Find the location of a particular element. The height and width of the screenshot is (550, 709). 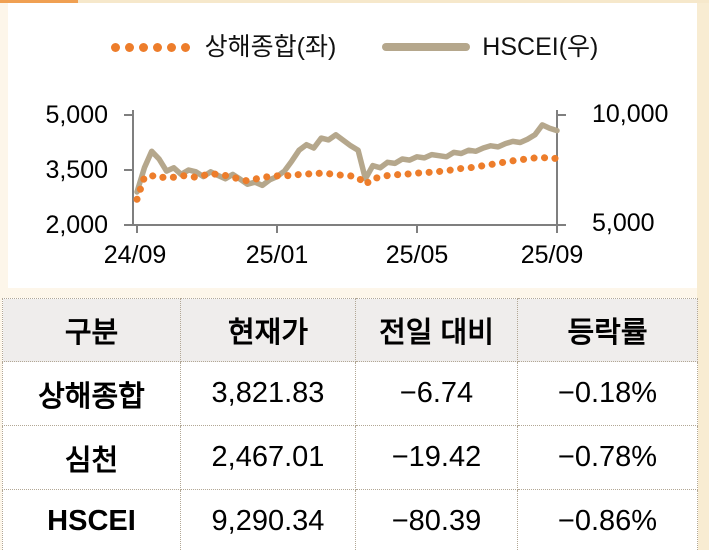

change-value: −19.42 is located at coordinates (436, 457).